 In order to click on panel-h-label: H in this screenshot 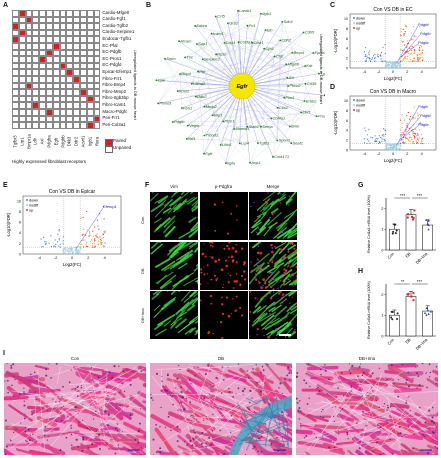, I will do `click(361, 271)`.